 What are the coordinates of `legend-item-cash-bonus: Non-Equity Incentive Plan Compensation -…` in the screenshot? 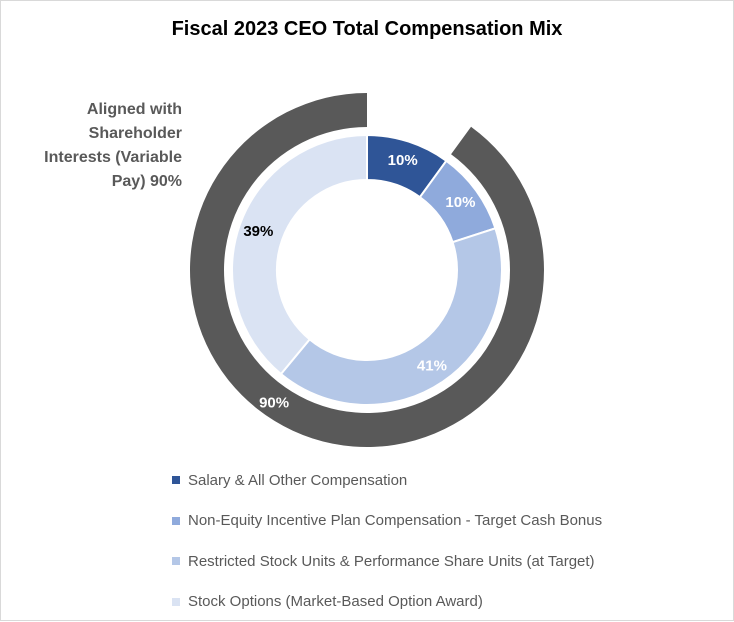 It's located at (387, 521).